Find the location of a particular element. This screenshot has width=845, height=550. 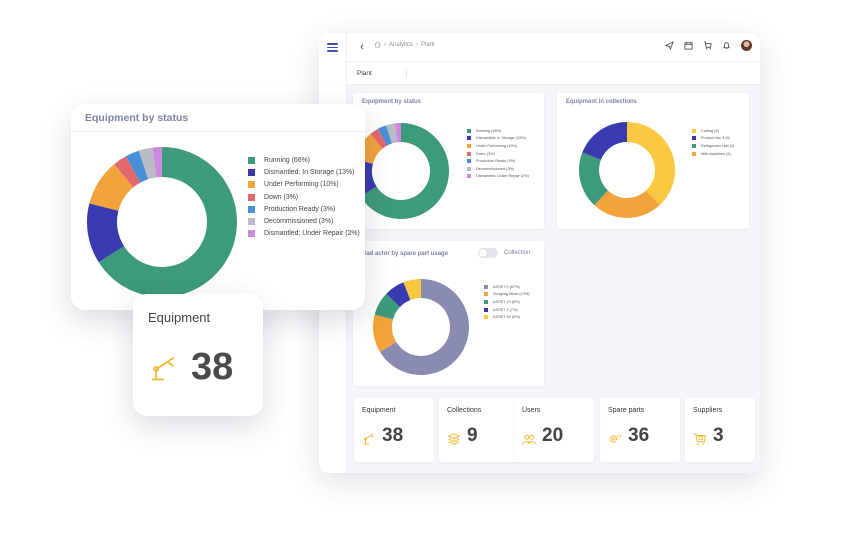

legend-label: Production Ready (3%) is located at coordinates (300, 209).